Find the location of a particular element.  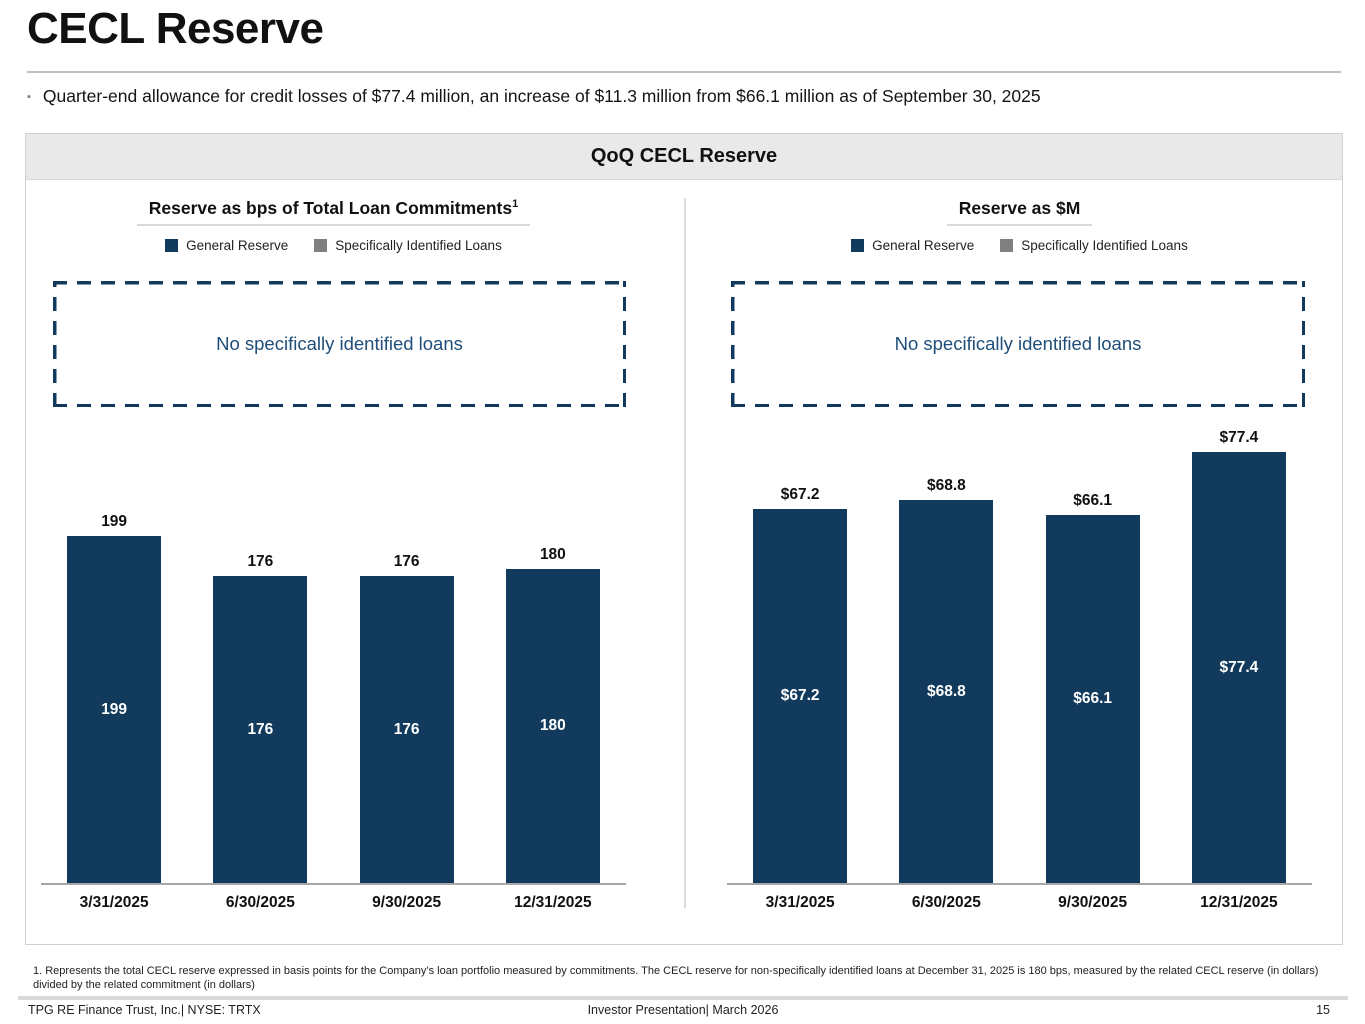

chart-divider is located at coordinates (685, 553).